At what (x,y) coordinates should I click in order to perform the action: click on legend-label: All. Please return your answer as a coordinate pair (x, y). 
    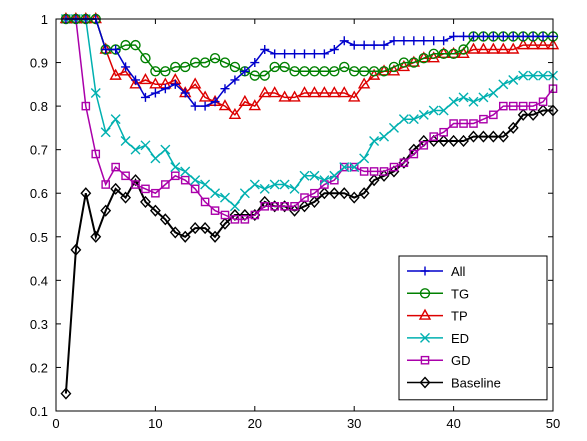
    Looking at the image, I should click on (458, 271).